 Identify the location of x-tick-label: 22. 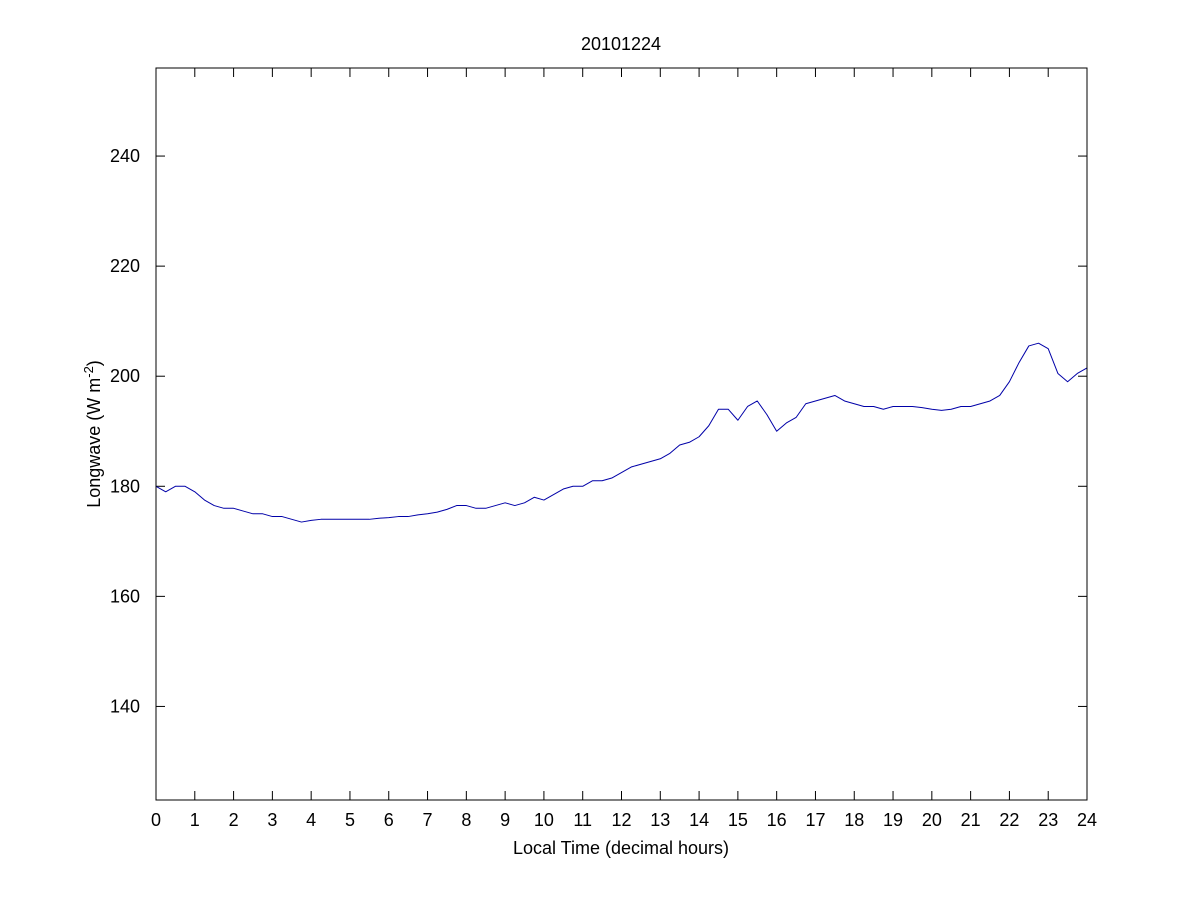
(1009, 820).